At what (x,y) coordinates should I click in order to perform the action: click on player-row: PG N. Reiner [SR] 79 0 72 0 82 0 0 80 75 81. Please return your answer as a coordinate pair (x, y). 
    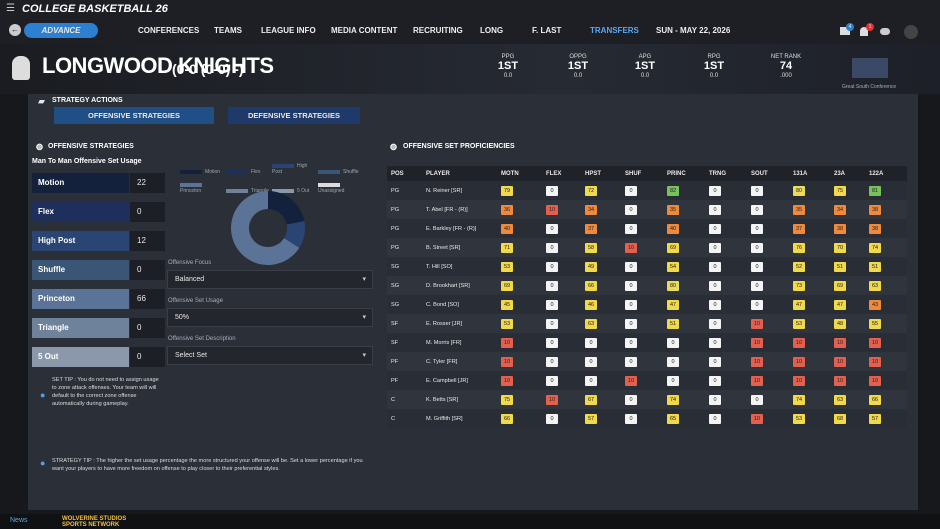
    Looking at the image, I should click on (647, 190).